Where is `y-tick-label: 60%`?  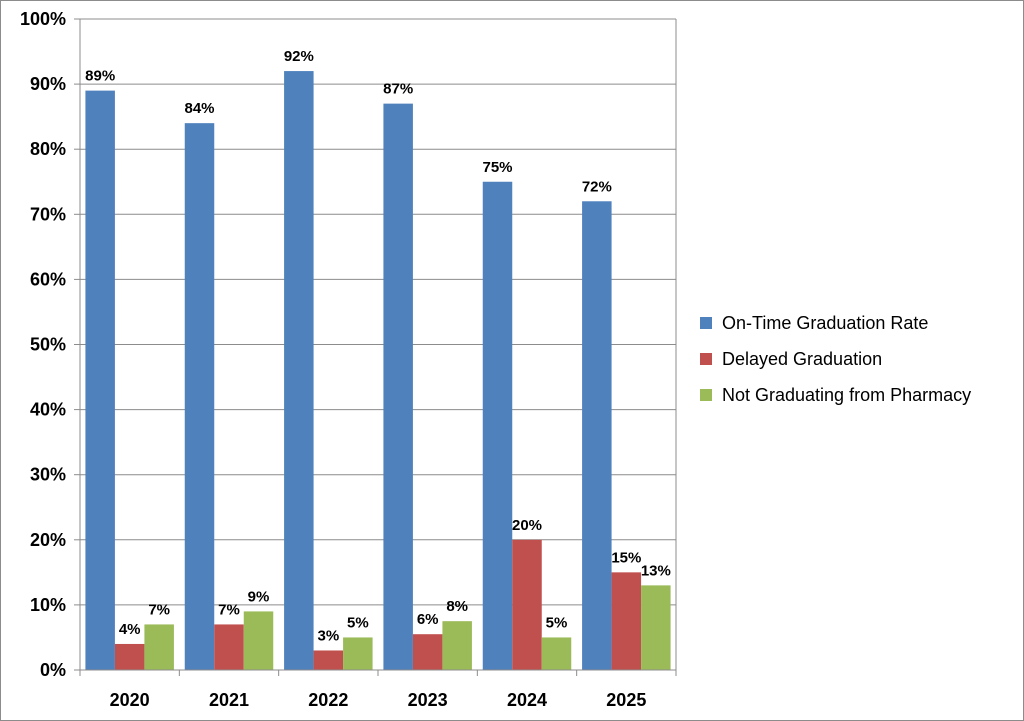
y-tick-label: 60% is located at coordinates (48, 279).